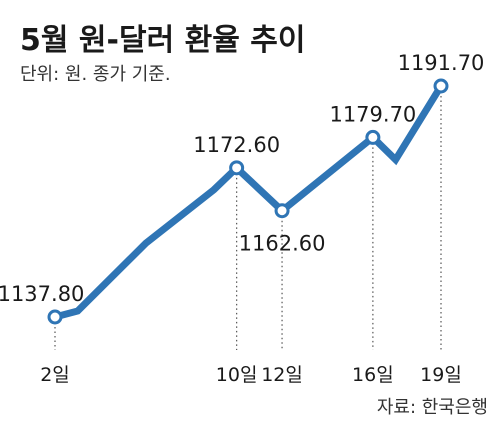 Image resolution: width=500 pixels, height=429 pixels. I want to click on x-tick-10: 10일, so click(237, 375).